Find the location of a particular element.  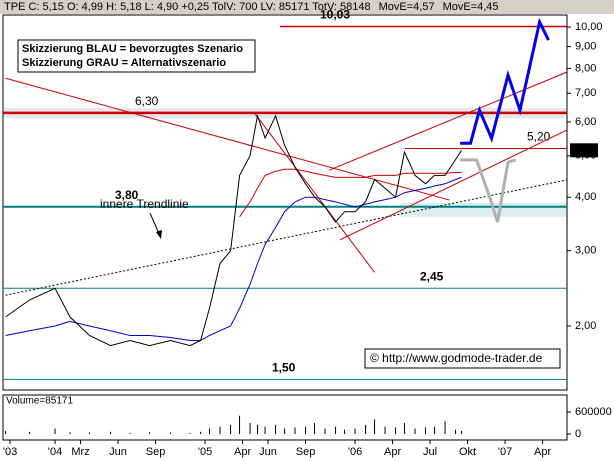

header-bar is located at coordinates (307, 7).